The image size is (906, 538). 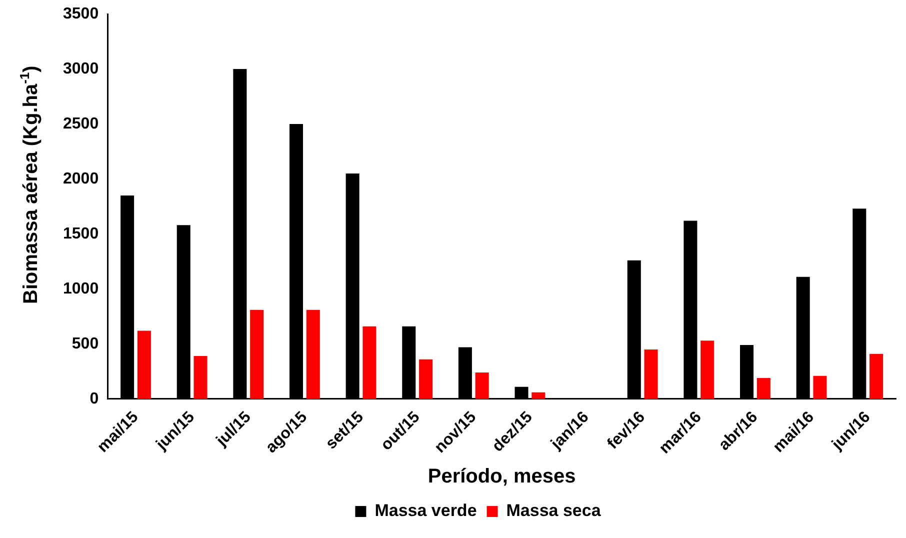 What do you see at coordinates (81, 233) in the screenshot?
I see `y-tick-label: 1500` at bounding box center [81, 233].